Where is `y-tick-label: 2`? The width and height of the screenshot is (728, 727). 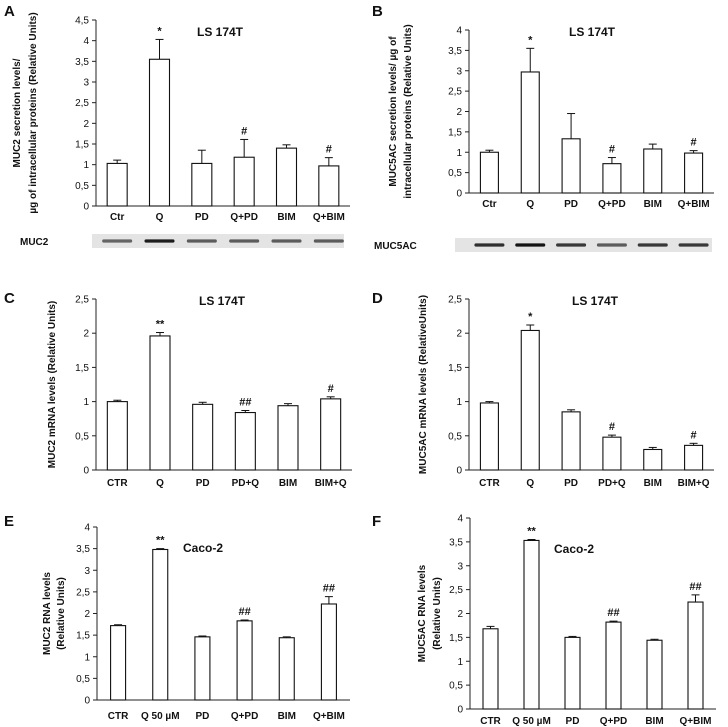
y-tick-label: 2 is located at coordinates (460, 614).